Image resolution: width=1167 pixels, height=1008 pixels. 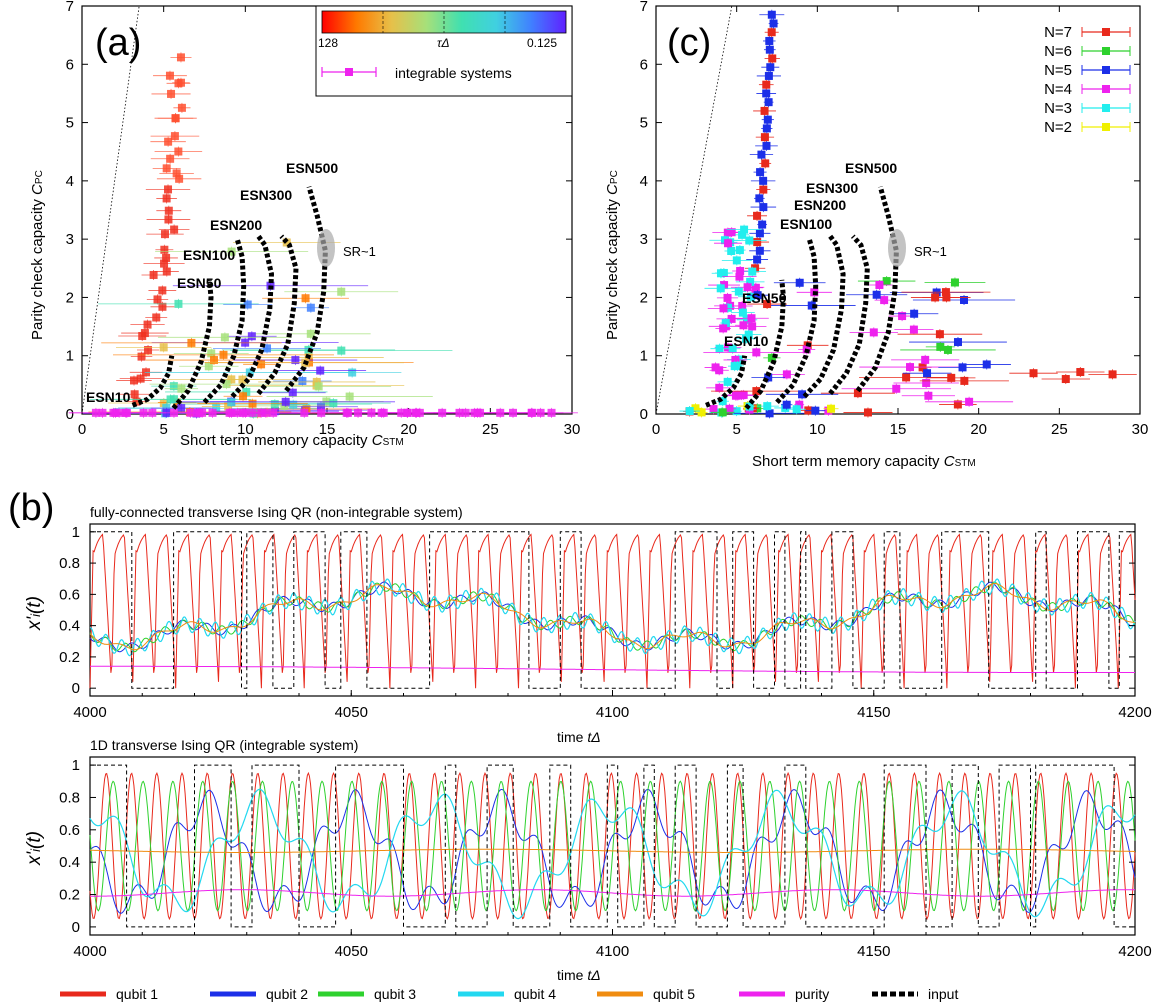 What do you see at coordinates (328, 43) in the screenshot?
I see `colorbar-left-label: 128` at bounding box center [328, 43].